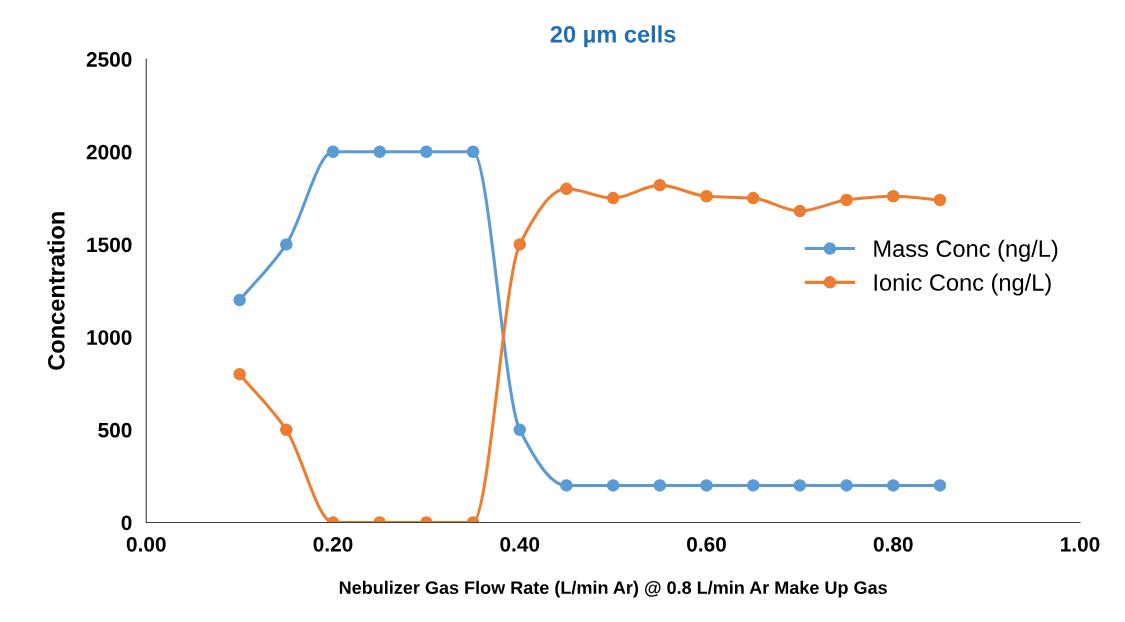 The width and height of the screenshot is (1125, 622). Describe the element at coordinates (109, 152) in the screenshot. I see `y-tick-label: 2000` at that location.